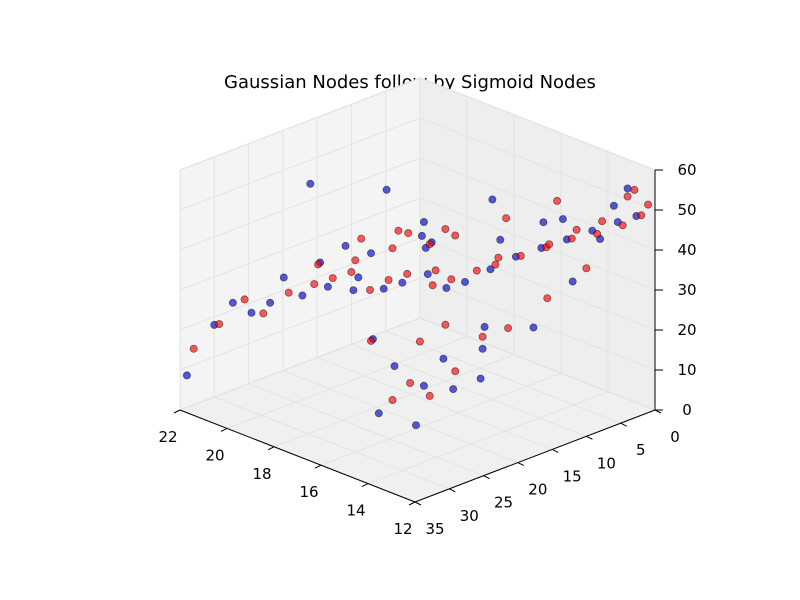 Image resolution: width=800 pixels, height=600 pixels. I want to click on x-tick-label: 14, so click(355, 511).